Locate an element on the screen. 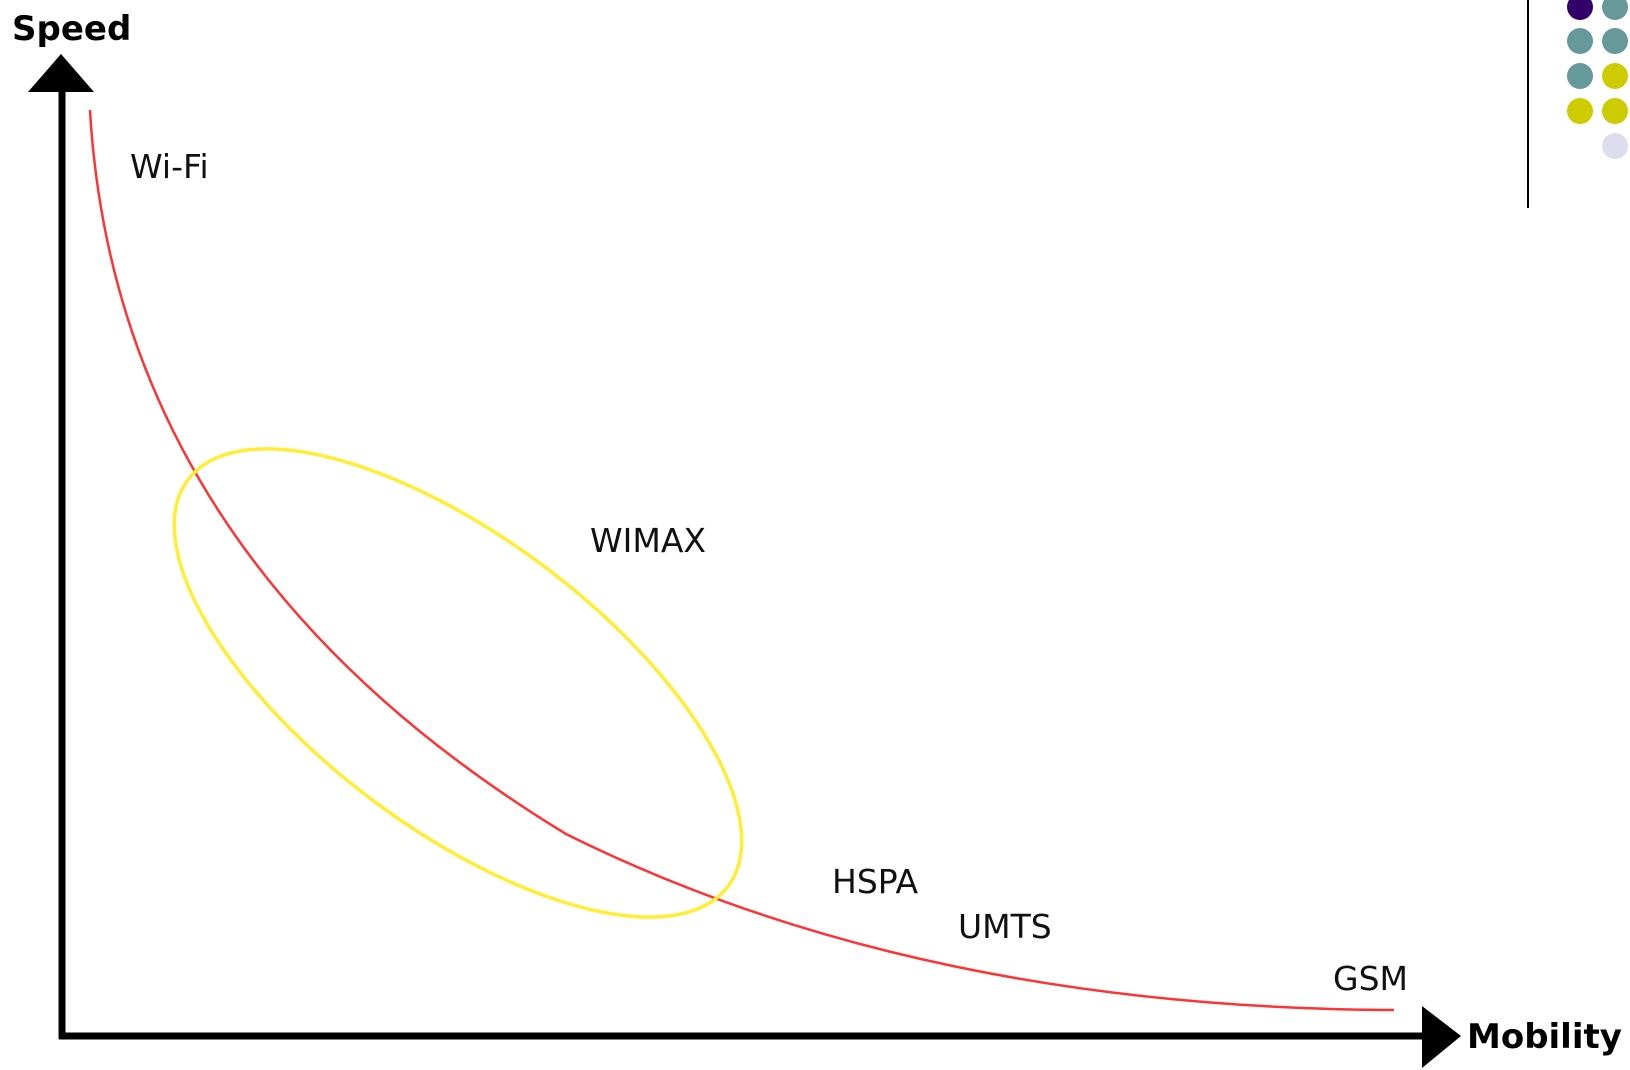  corner-decoration is located at coordinates (1577, 104).